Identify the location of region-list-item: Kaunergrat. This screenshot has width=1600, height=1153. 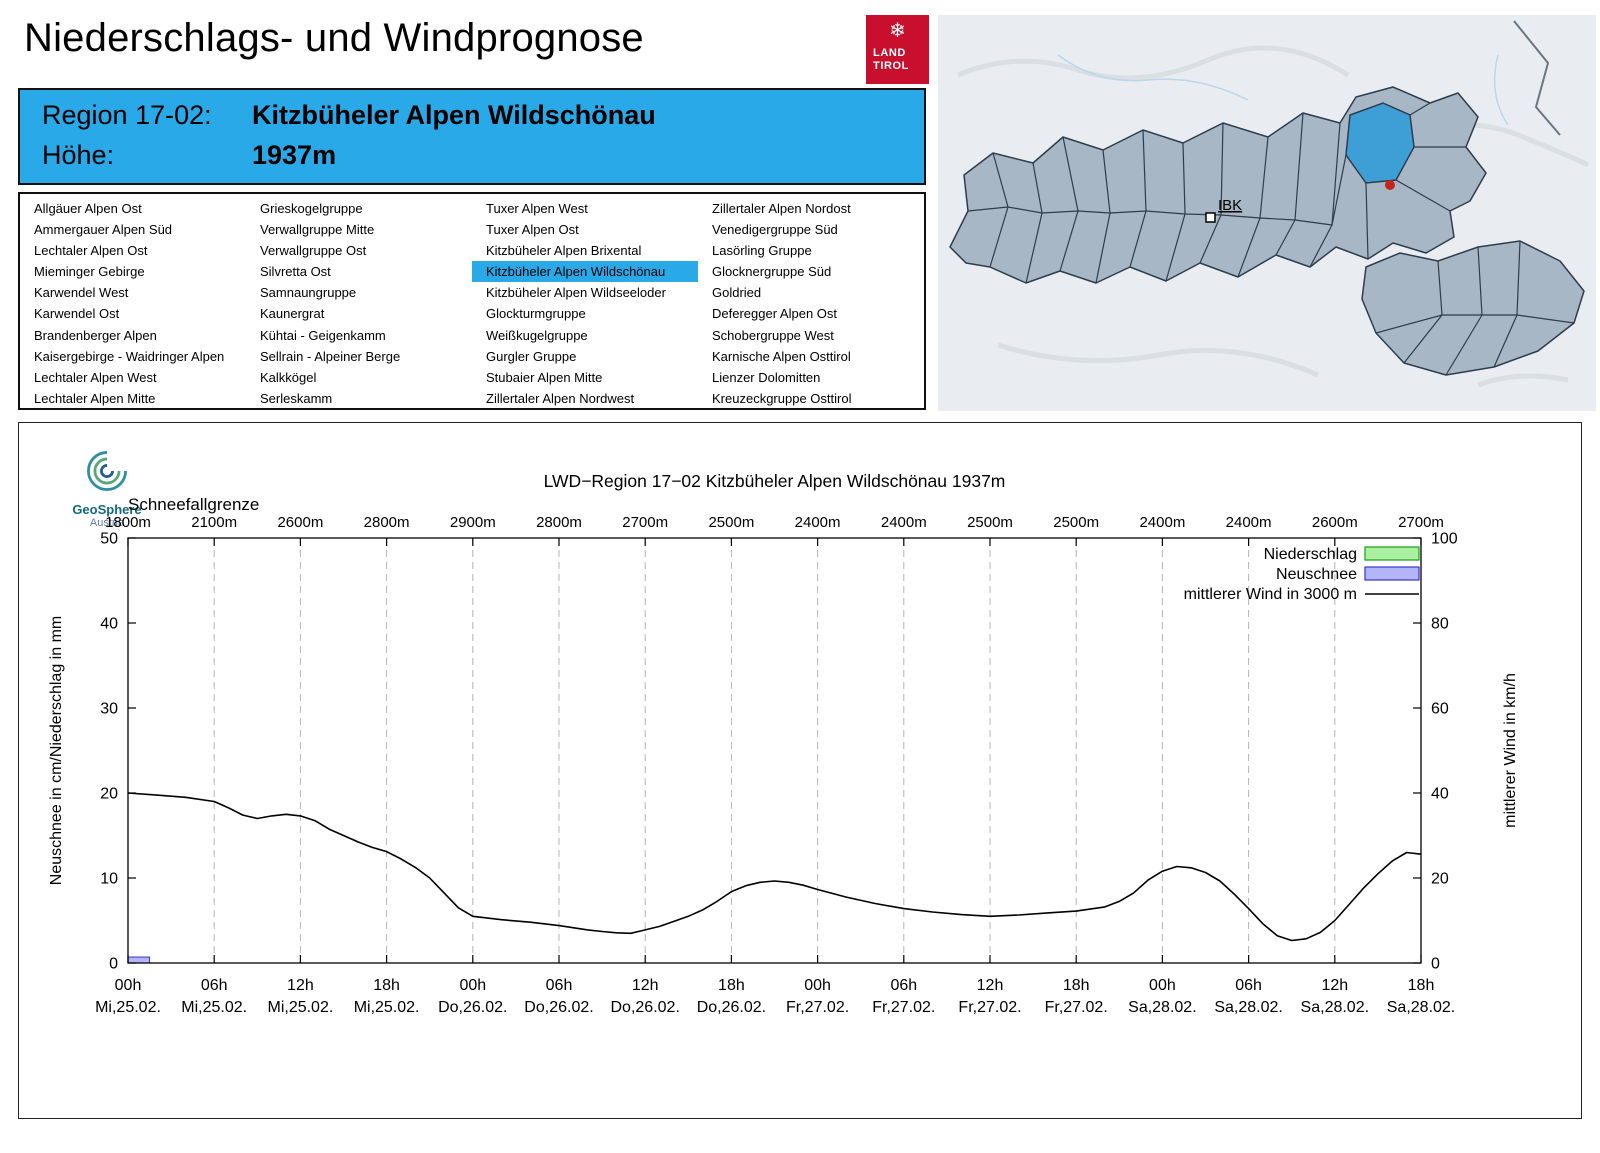
(292, 314).